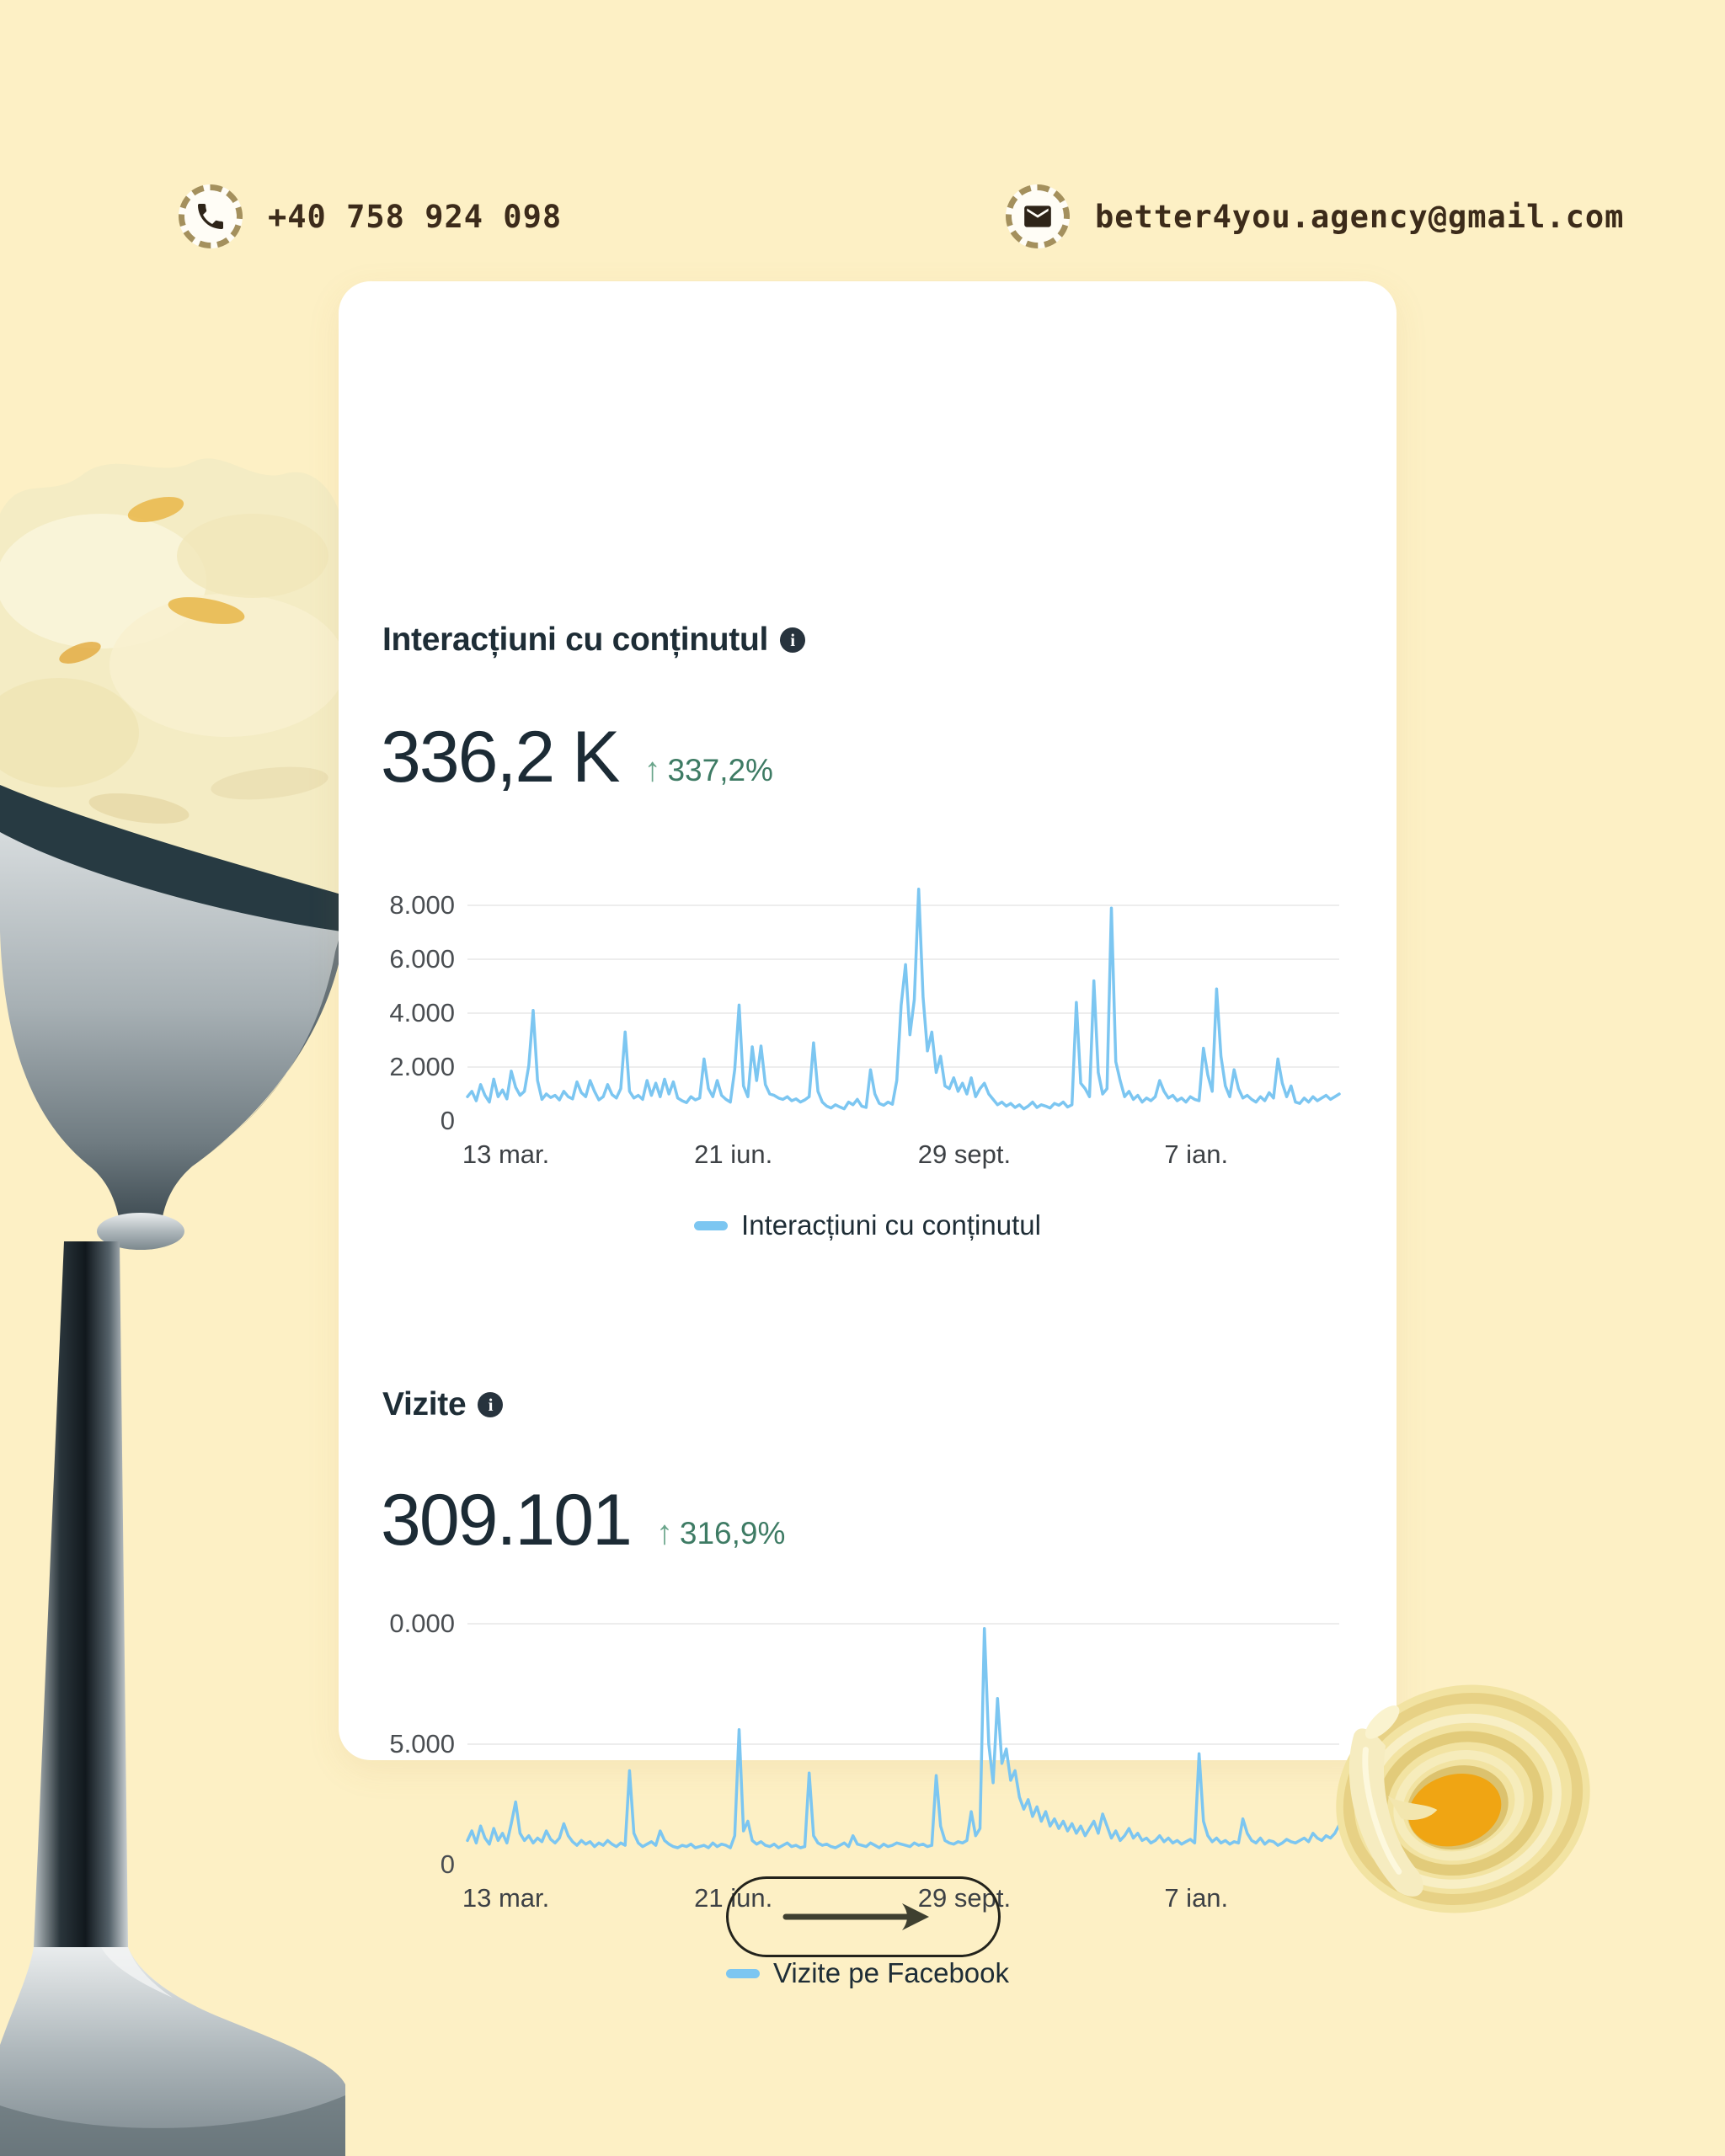 The image size is (1725, 2156). I want to click on y-tick-label: 8.000, so click(422, 905).